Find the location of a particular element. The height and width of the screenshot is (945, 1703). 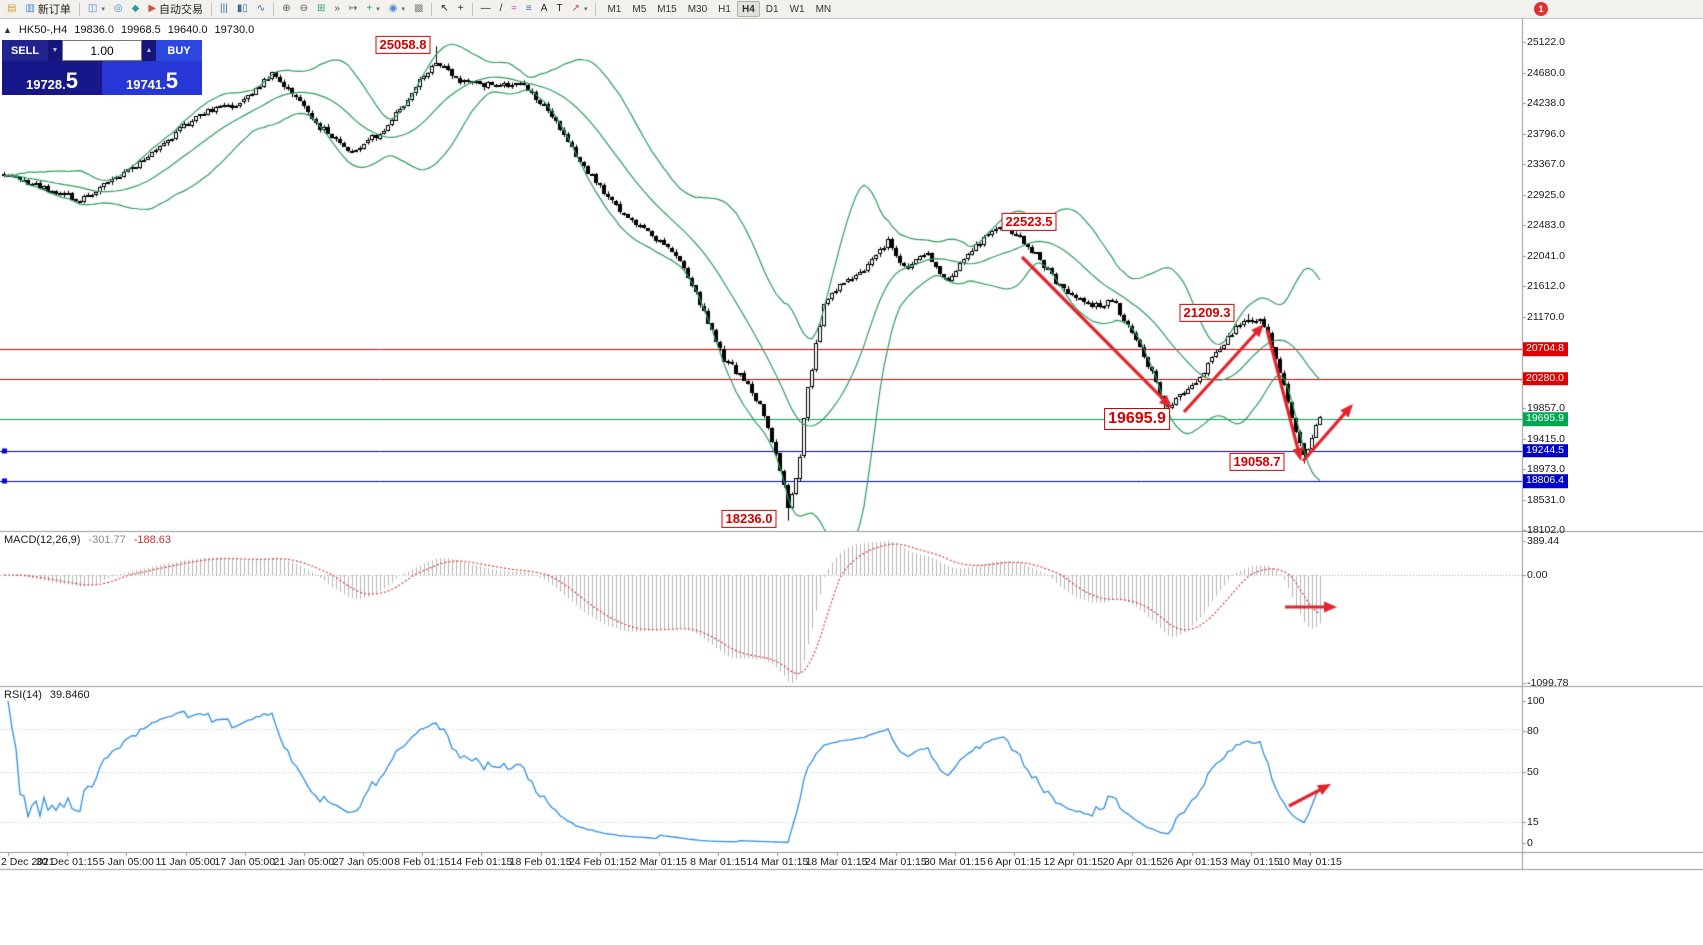

time-axis-label: 20 Apr 01:15 is located at coordinates (1132, 862).